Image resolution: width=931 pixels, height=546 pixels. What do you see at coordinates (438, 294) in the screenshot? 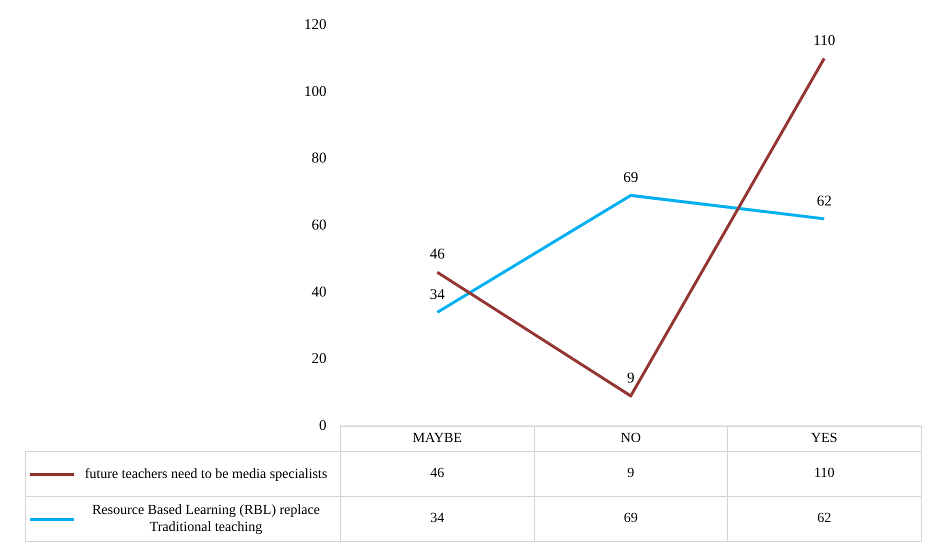
I see `annotation: 34` at bounding box center [438, 294].